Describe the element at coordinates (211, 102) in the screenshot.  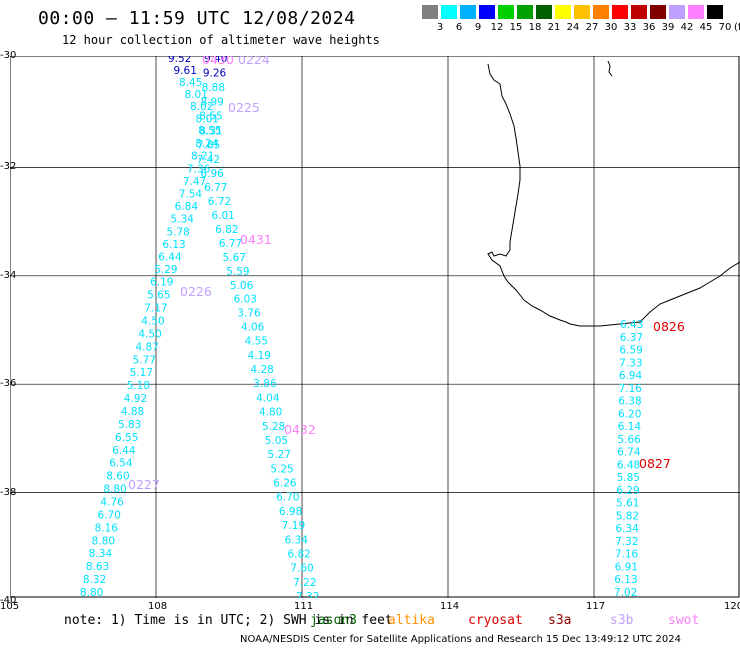
I see `wave-height-value: 8.99` at that location.